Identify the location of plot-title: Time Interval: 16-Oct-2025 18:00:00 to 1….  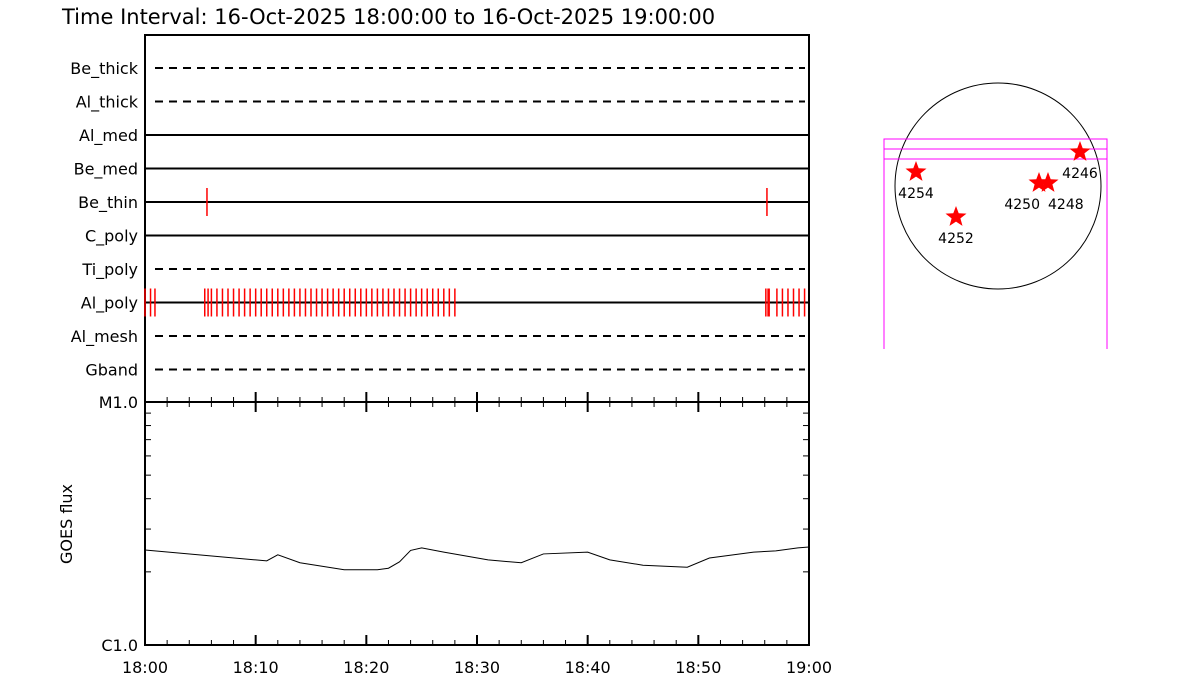
(388, 17).